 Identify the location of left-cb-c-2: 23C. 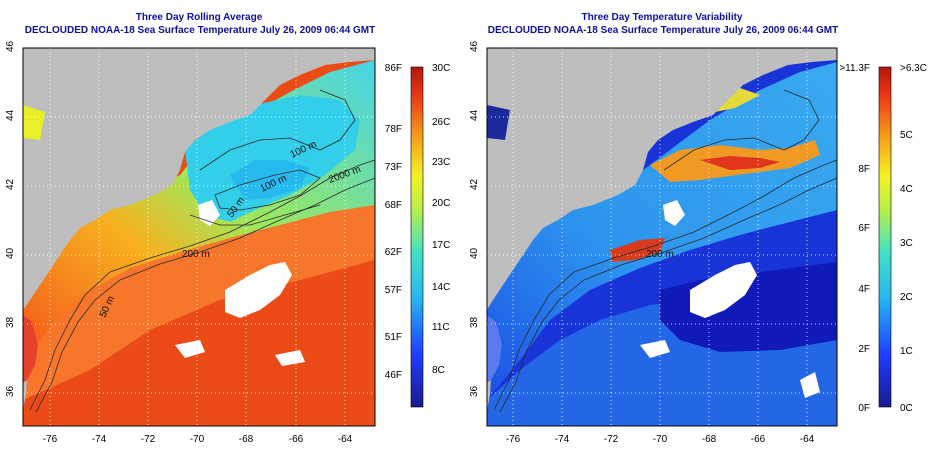
(441, 162).